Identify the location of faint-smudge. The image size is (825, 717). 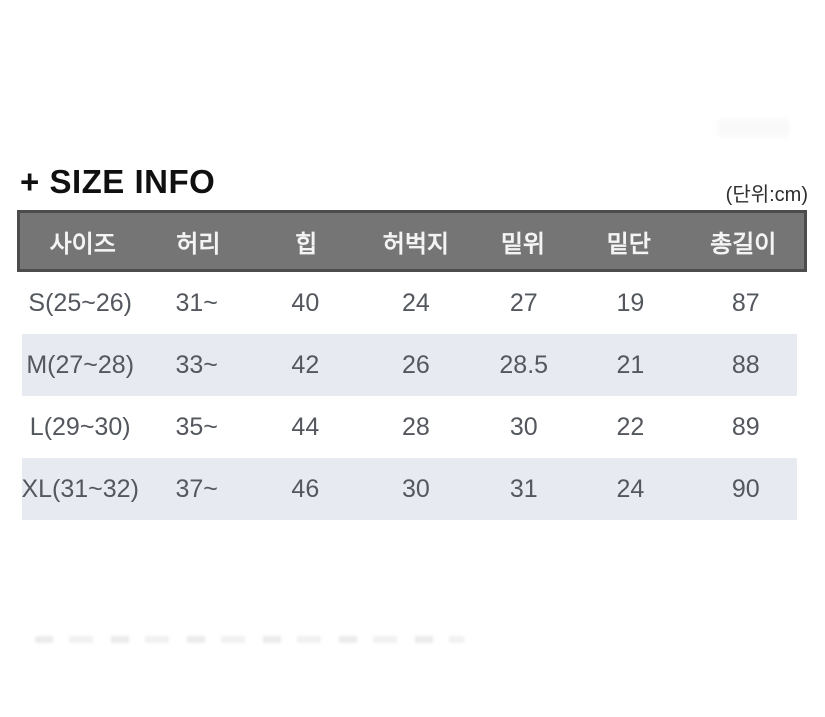
(754, 128).